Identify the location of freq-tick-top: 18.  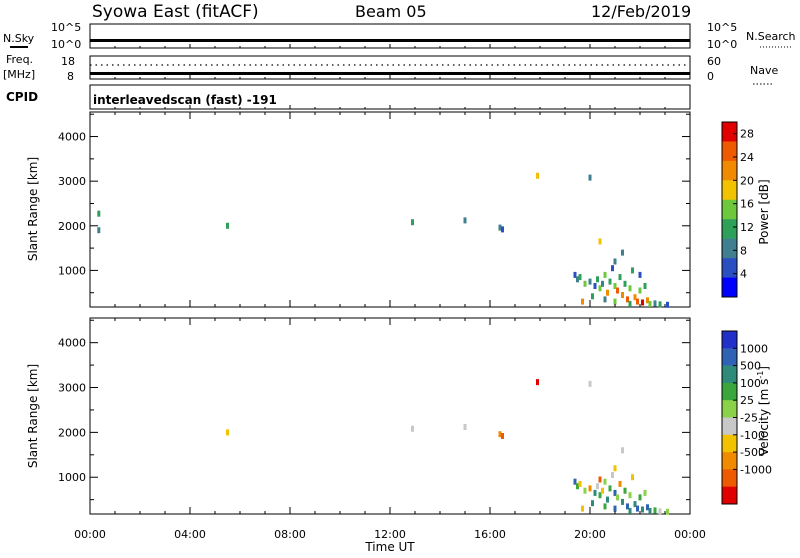
(68, 61).